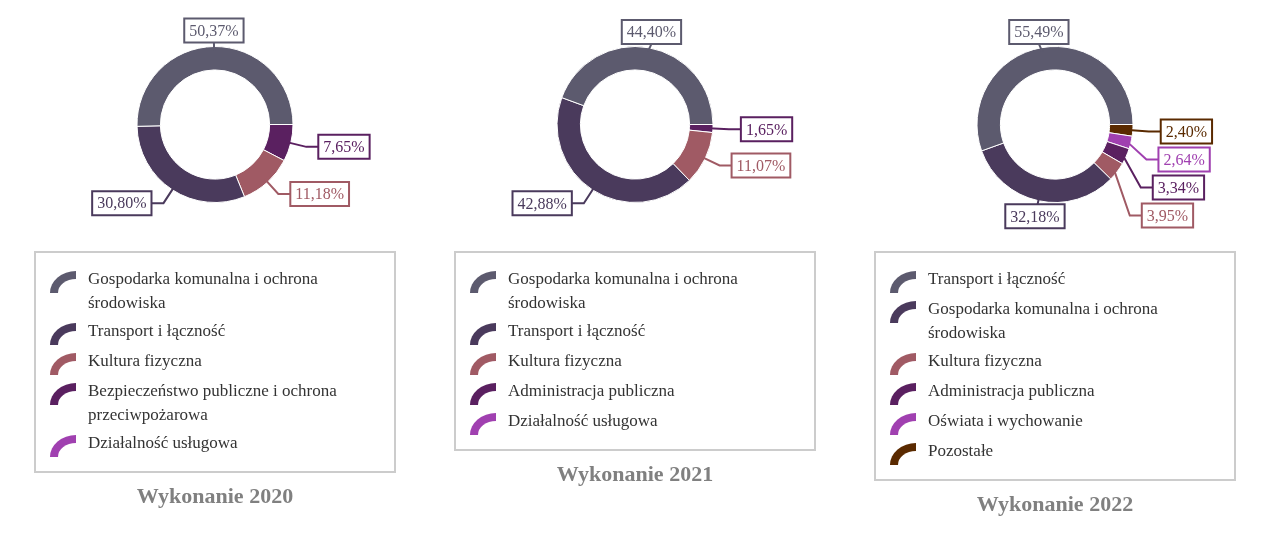  I want to click on data-label: 2,40%, so click(1186, 131).